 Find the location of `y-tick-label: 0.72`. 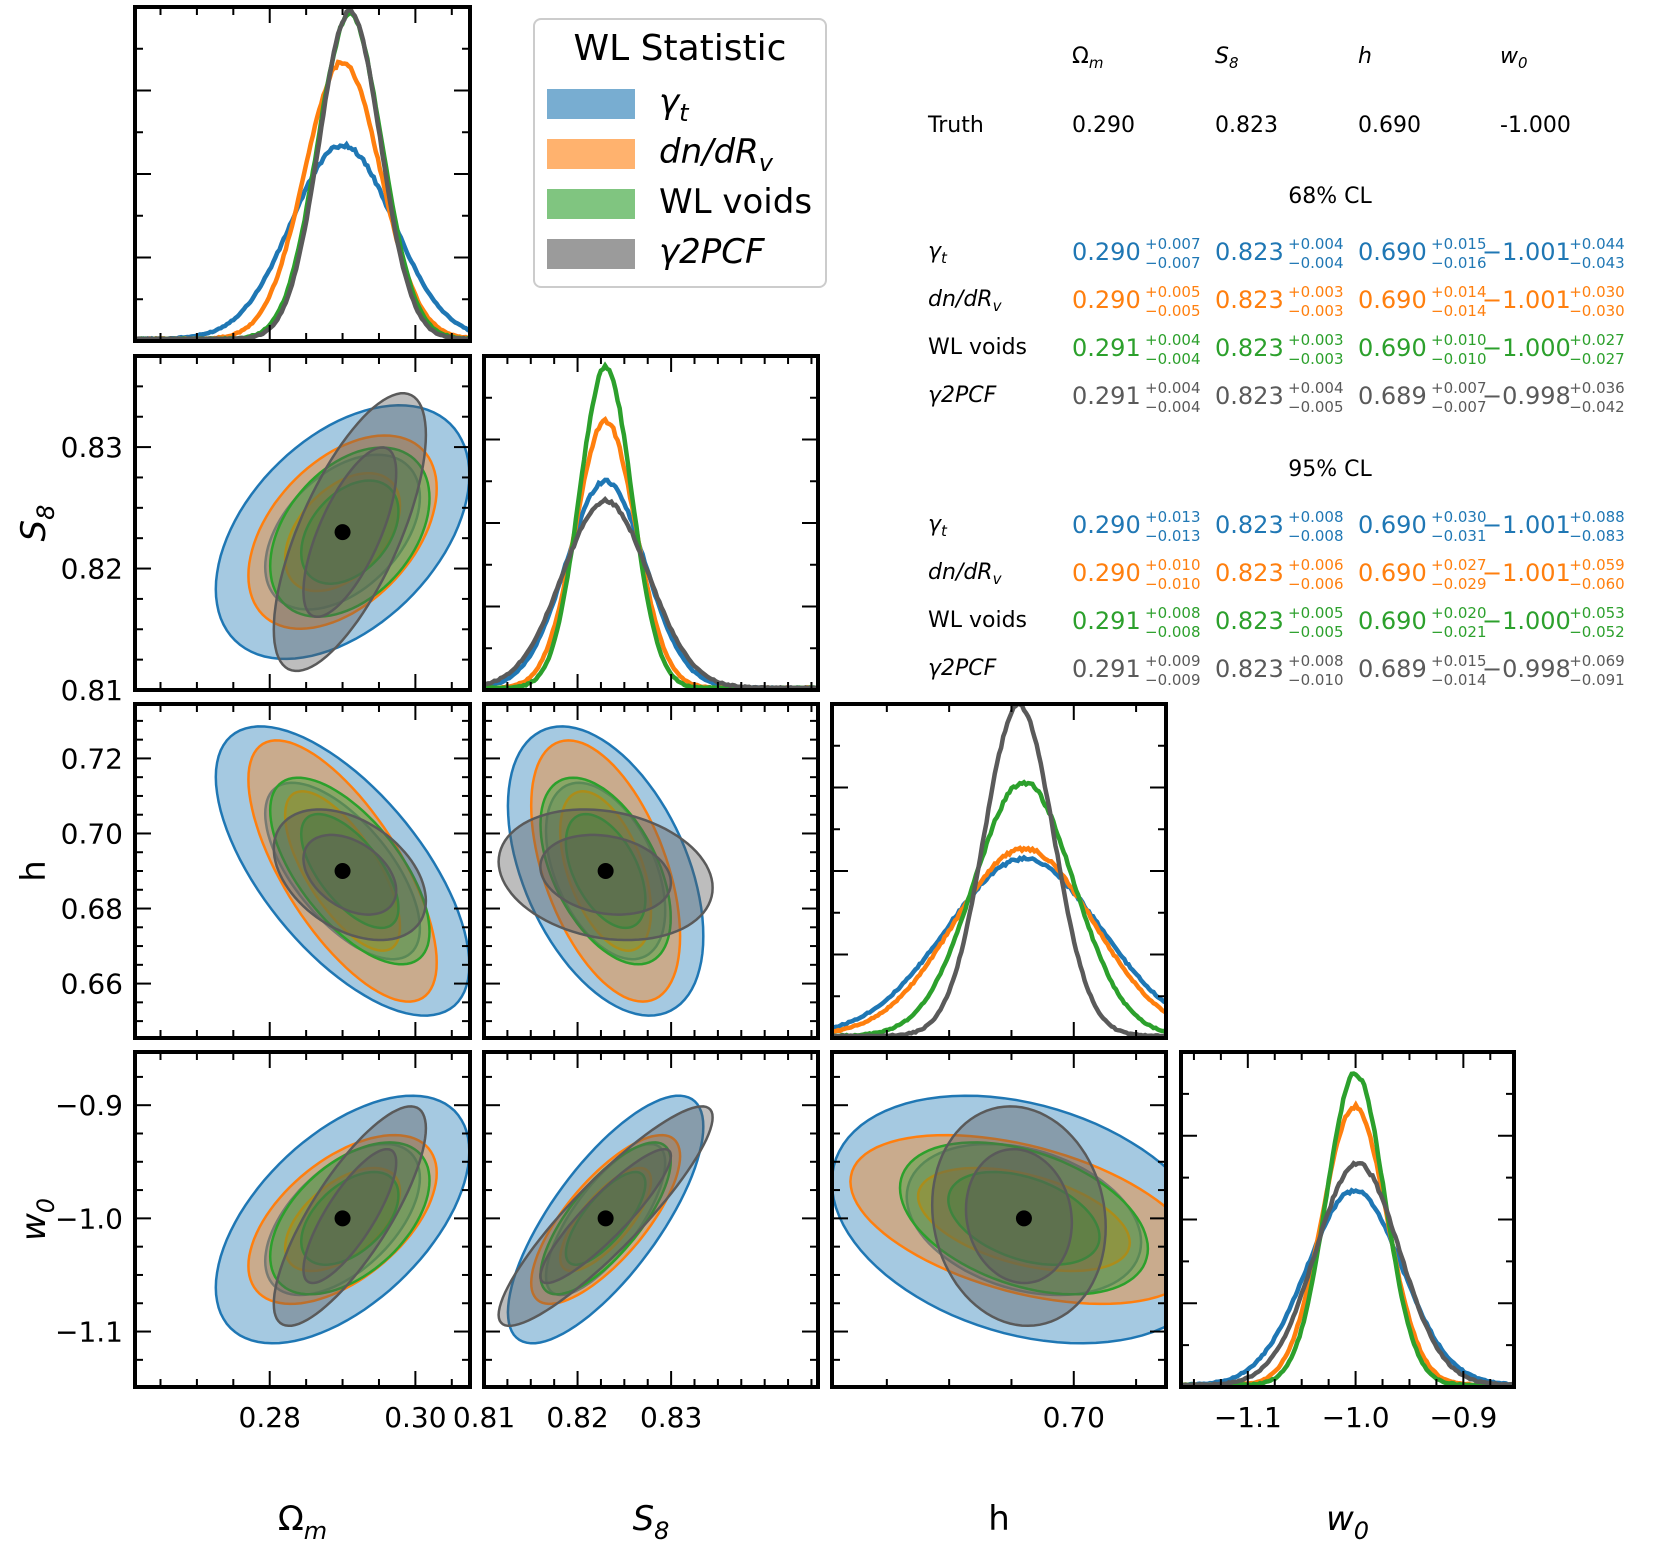

y-tick-label: 0.72 is located at coordinates (92, 758).